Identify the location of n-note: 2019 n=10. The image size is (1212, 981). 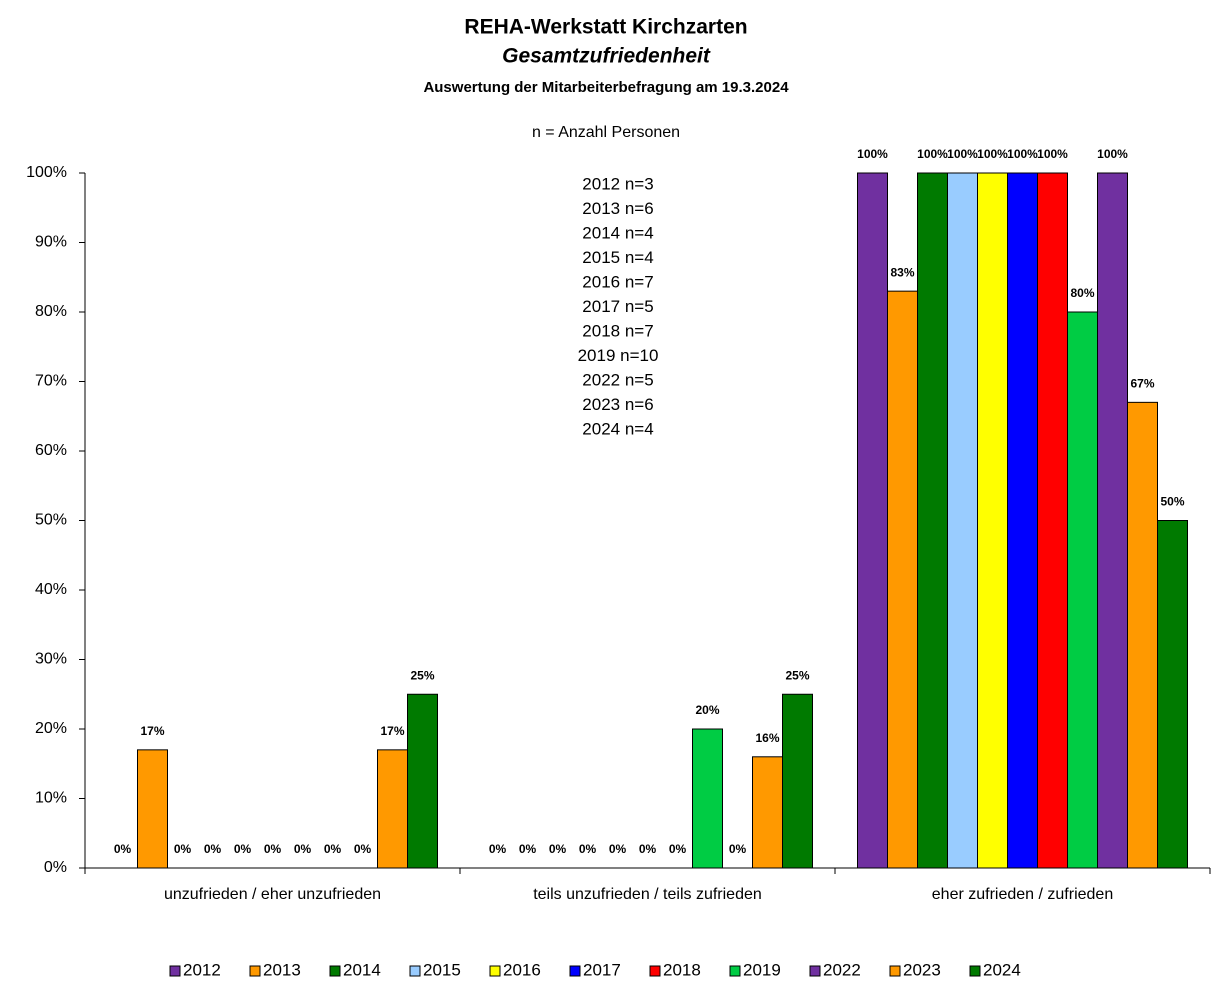
(618, 355).